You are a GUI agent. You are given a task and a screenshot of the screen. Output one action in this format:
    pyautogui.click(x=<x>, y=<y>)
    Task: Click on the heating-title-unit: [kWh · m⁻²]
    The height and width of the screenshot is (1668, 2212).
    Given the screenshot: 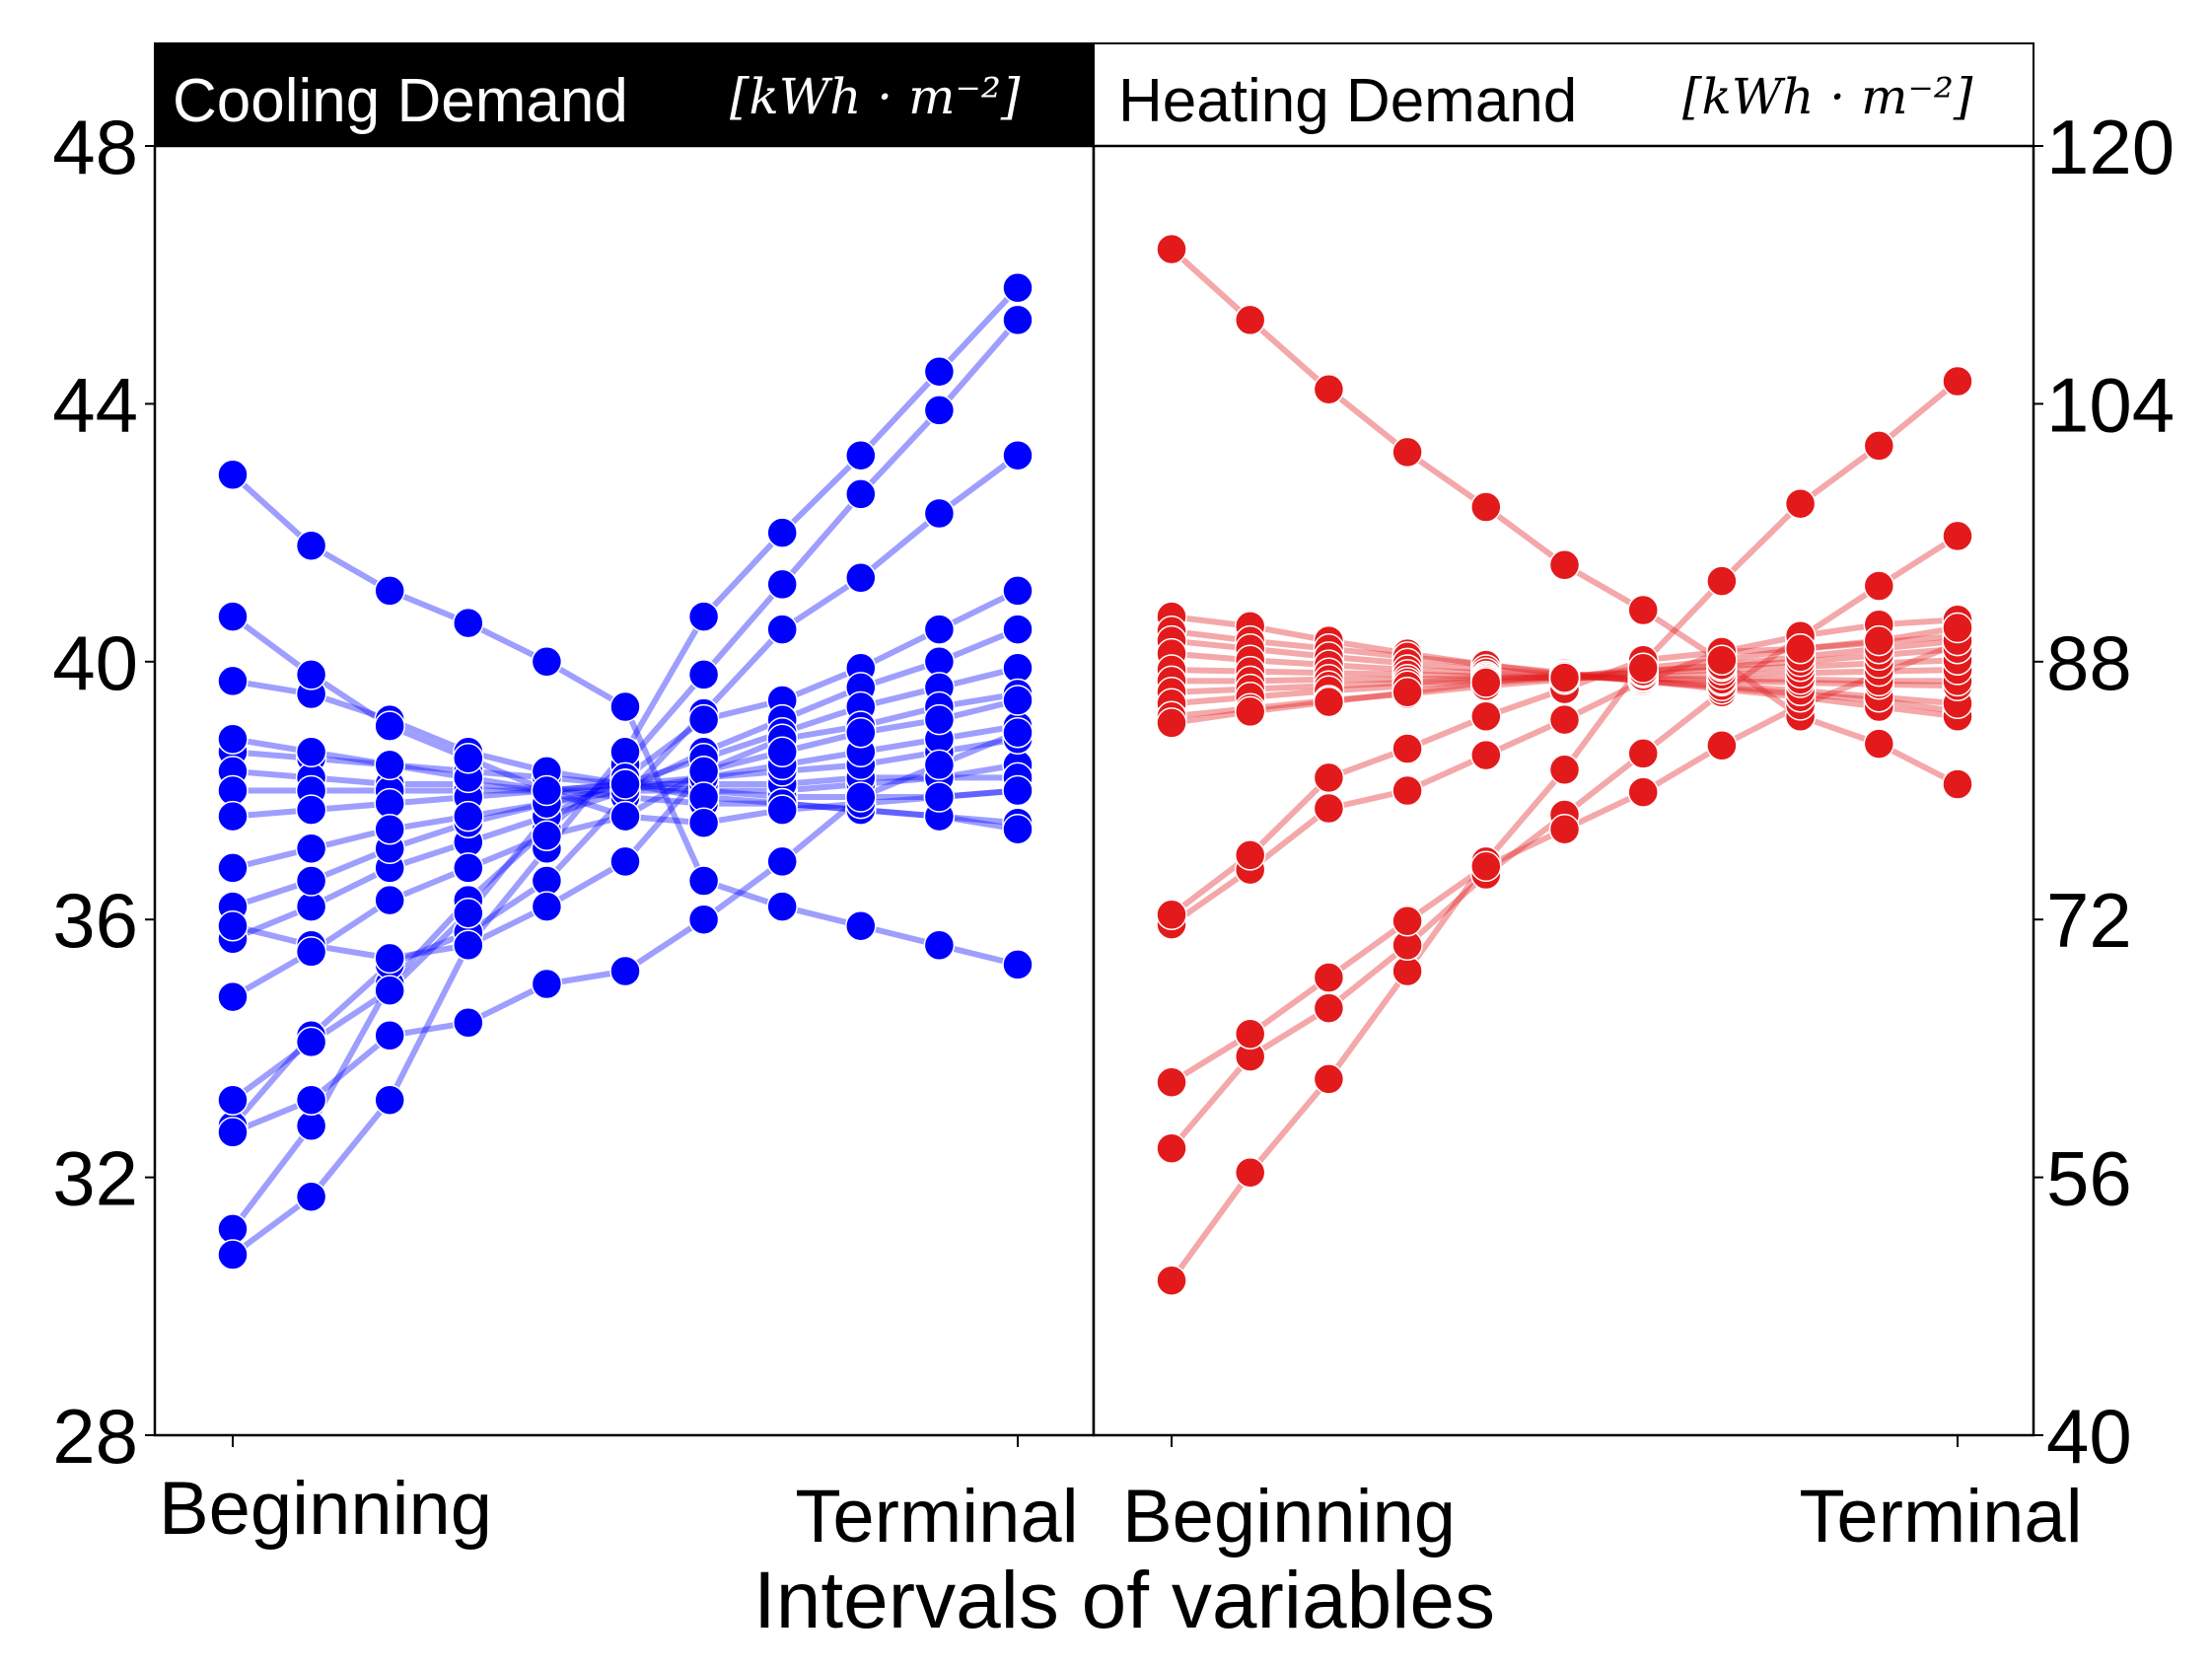 What is the action you would take?
    pyautogui.click(x=1827, y=96)
    